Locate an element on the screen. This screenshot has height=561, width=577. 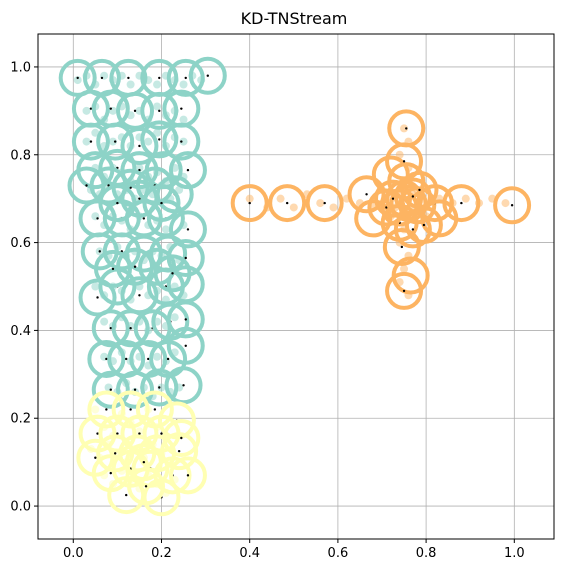
y-tick-label: 0.4 is located at coordinates (20, 331).